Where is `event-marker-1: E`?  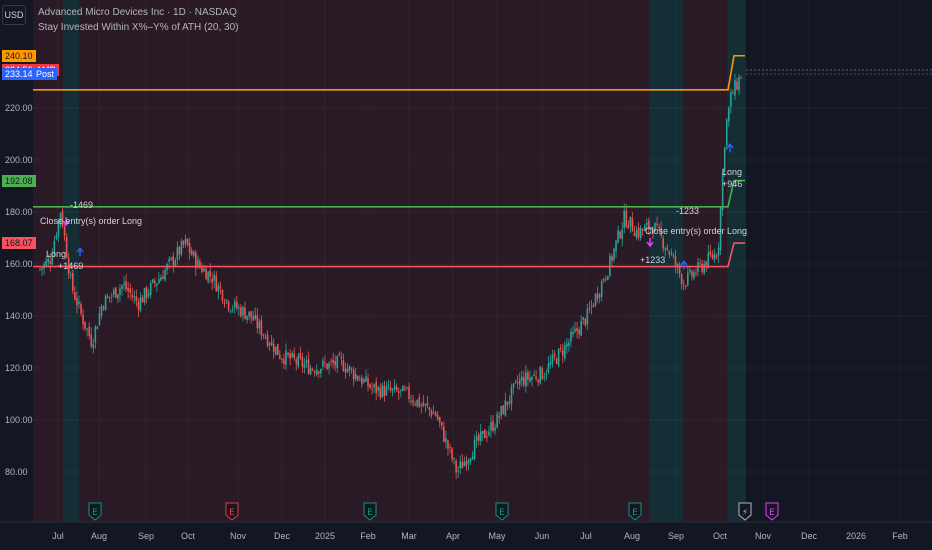
event-marker-1: E is located at coordinates (232, 511).